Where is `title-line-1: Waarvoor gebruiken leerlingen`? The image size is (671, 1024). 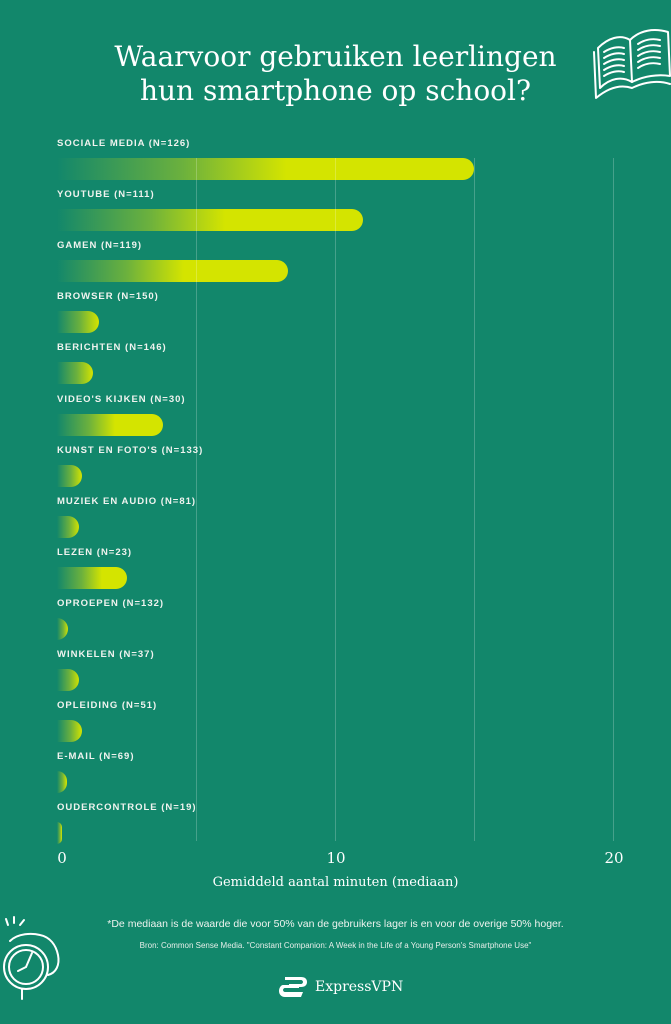
title-line-1: Waarvoor gebruiken leerlingen is located at coordinates (335, 56).